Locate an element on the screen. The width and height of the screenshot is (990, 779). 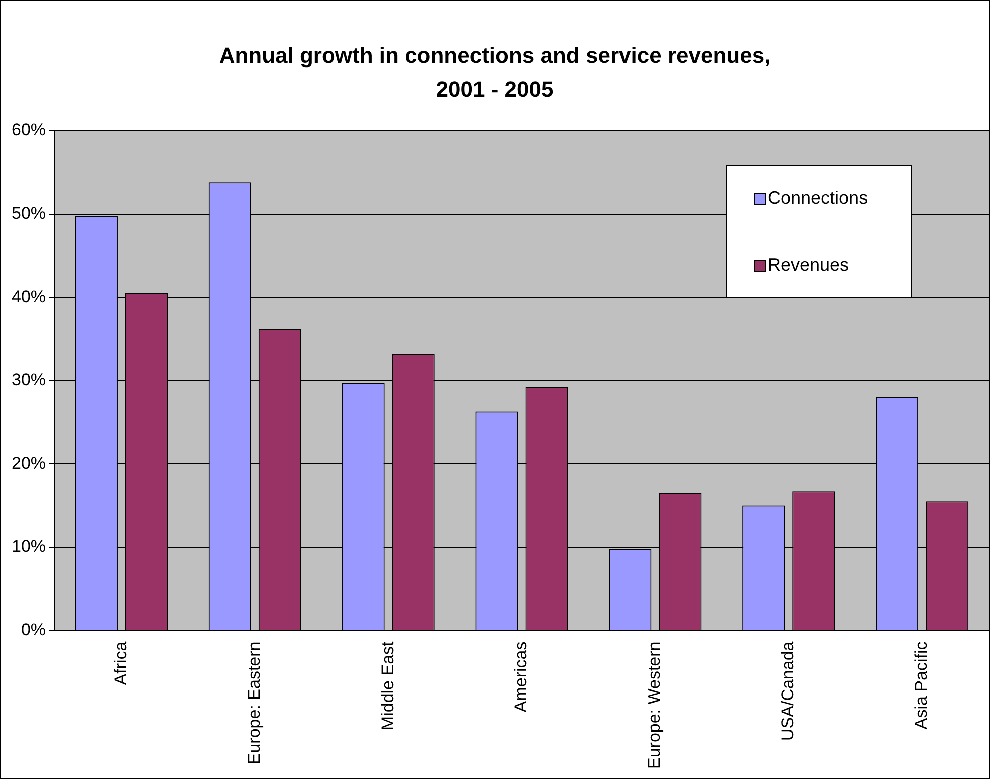
x-tick-label: Europe: Western is located at coordinates (654, 706).